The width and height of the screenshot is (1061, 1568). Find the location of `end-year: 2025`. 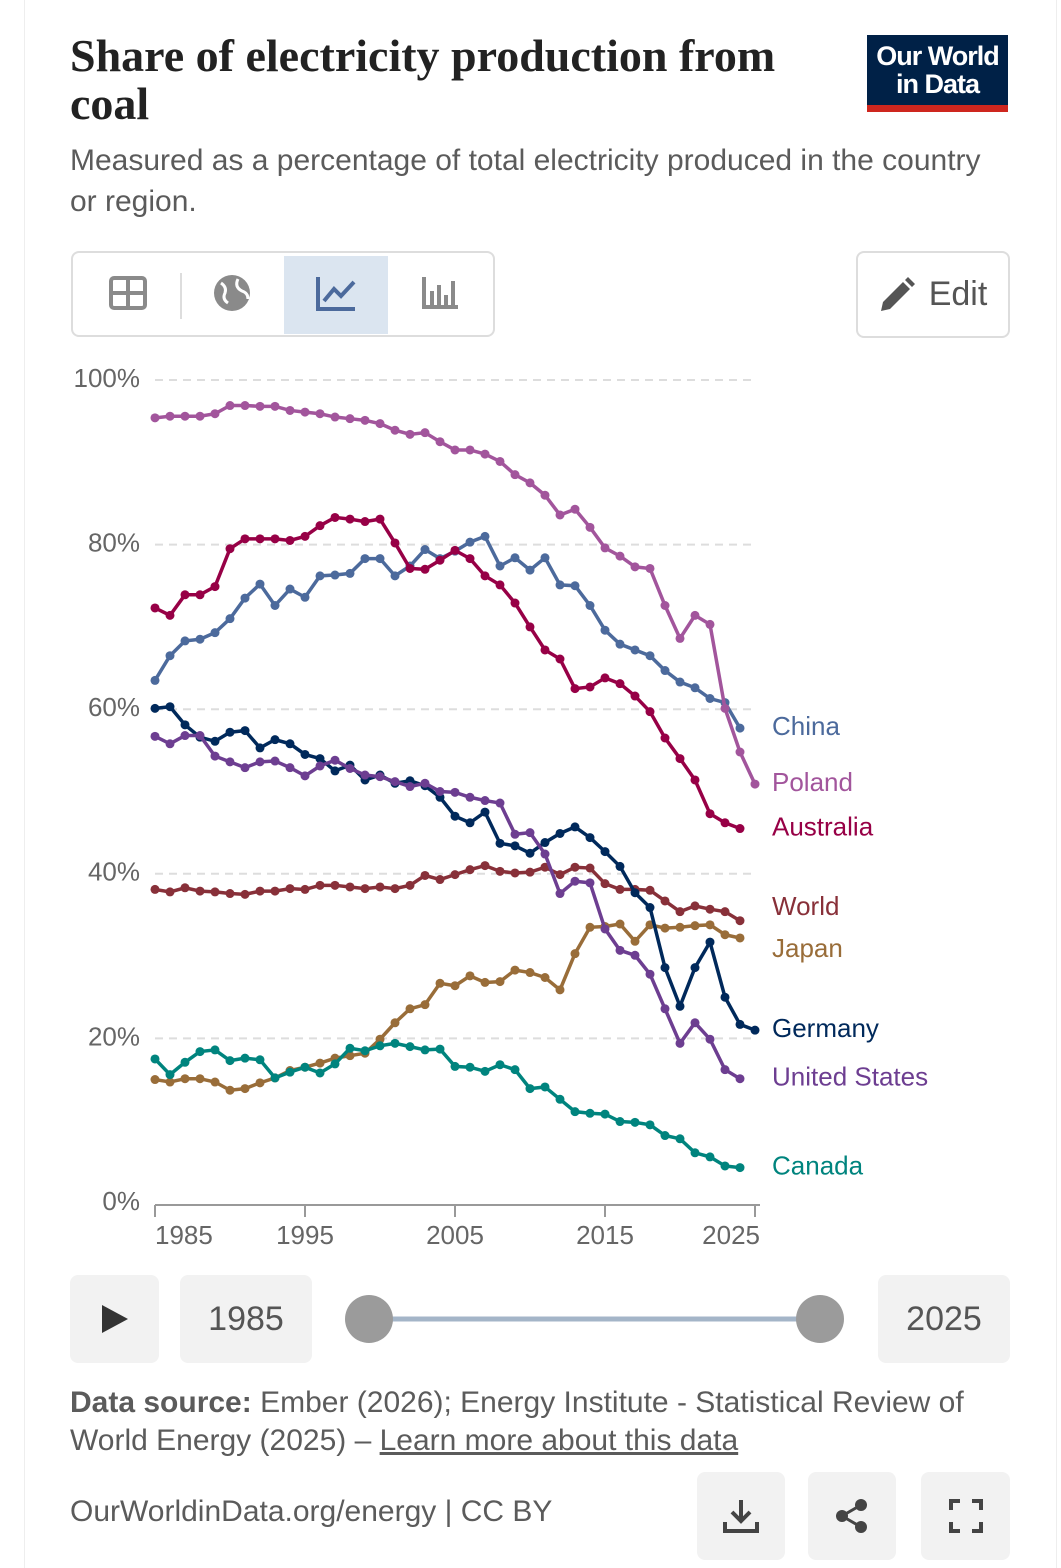

end-year: 2025 is located at coordinates (944, 1319).